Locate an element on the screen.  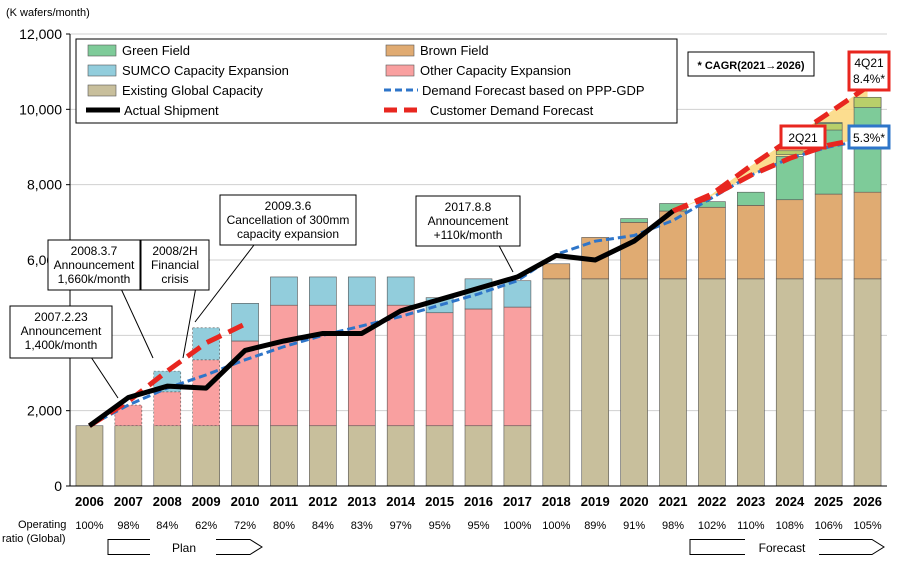
bar-sumco-capacity-expansion-2013 is located at coordinates (361, 291).